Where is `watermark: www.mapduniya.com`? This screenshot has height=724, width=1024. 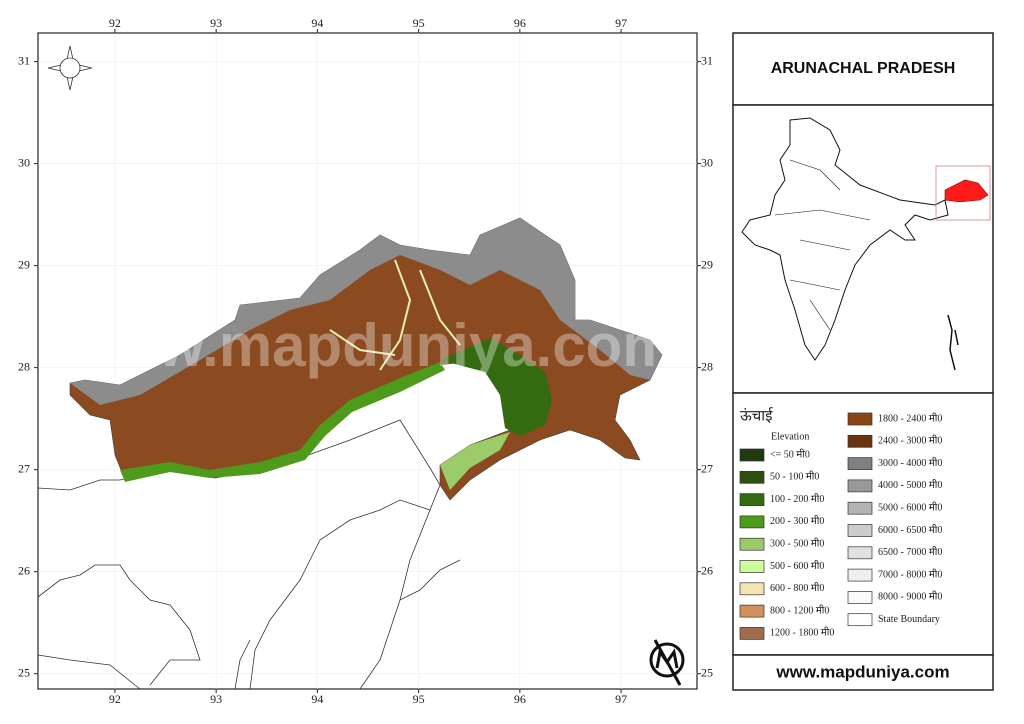 watermark: www.mapduniya.com is located at coordinates (369, 345).